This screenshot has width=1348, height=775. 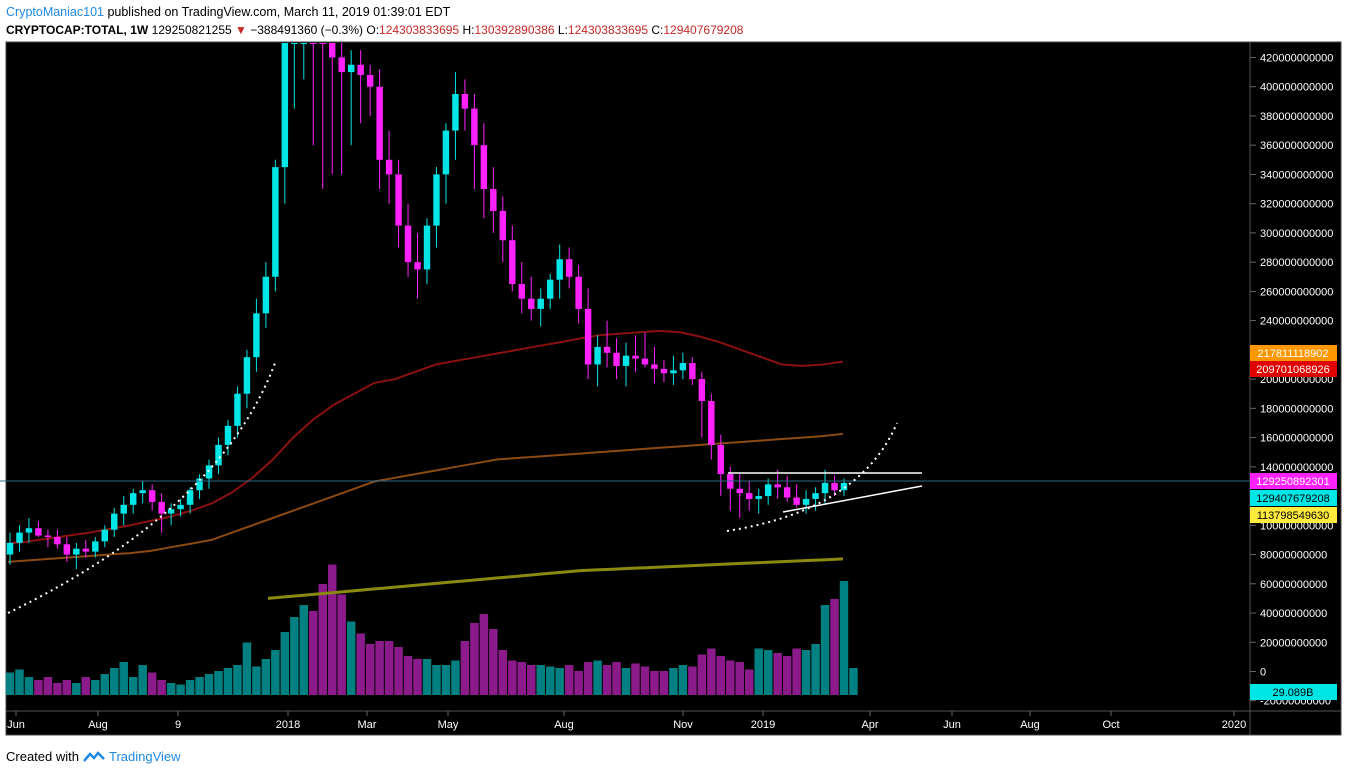 What do you see at coordinates (1293, 585) in the screenshot?
I see `price-tick-label: 60000000000` at bounding box center [1293, 585].